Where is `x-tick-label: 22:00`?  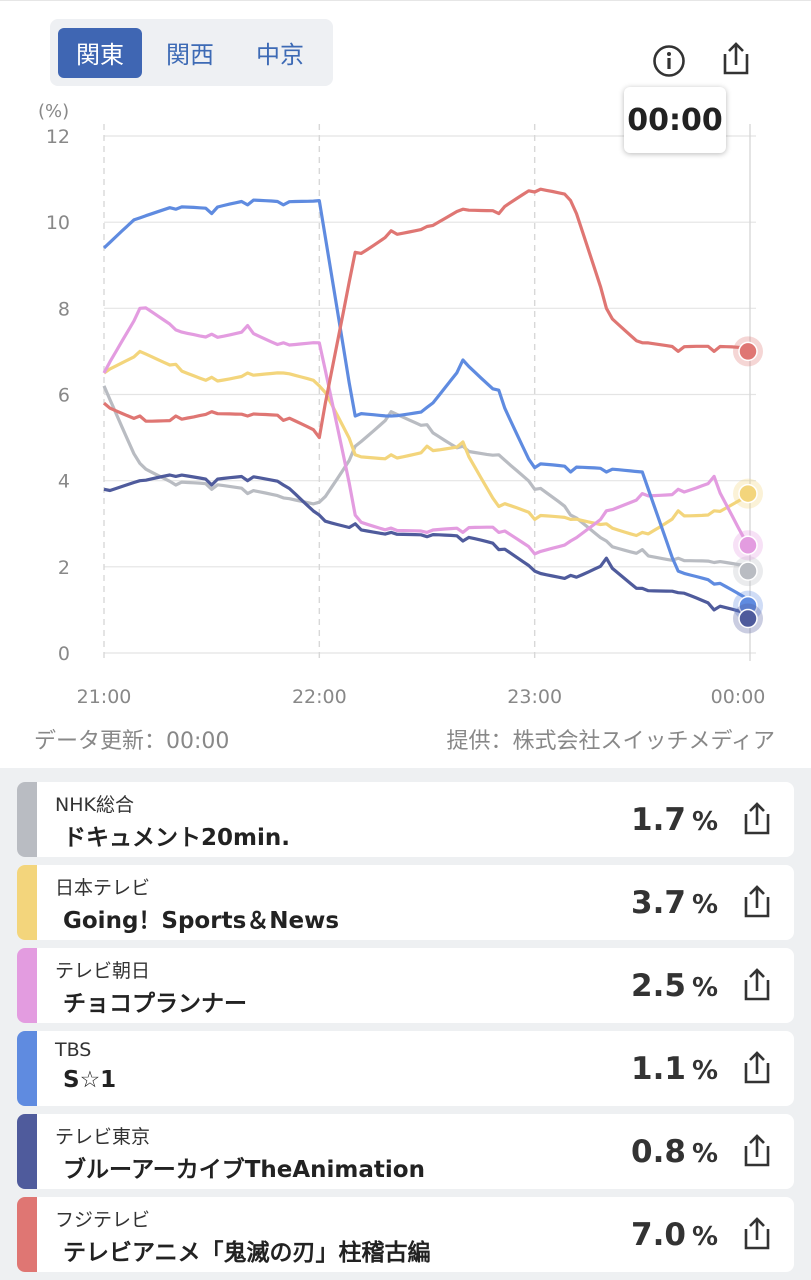
x-tick-label: 22:00 is located at coordinates (319, 697).